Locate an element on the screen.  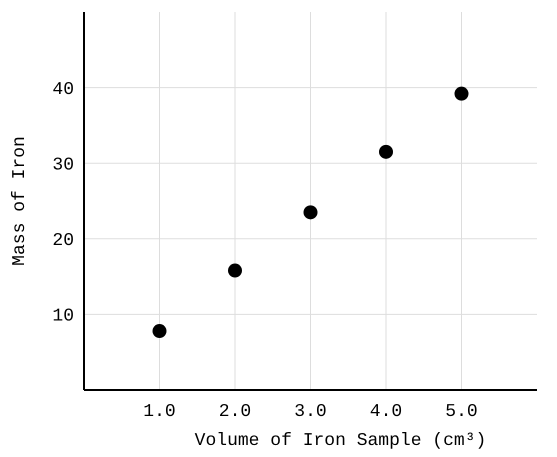
x-tick-label: 1.0 is located at coordinates (159, 412).